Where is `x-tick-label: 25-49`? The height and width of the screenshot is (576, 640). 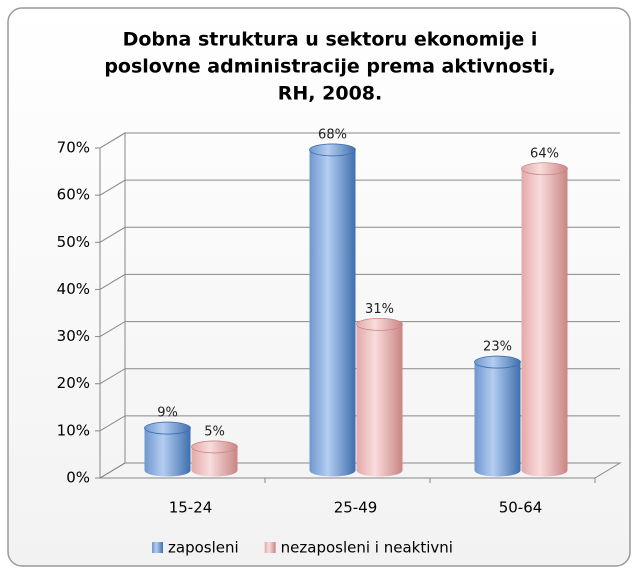
x-tick-label: 25-49 is located at coordinates (356, 508).